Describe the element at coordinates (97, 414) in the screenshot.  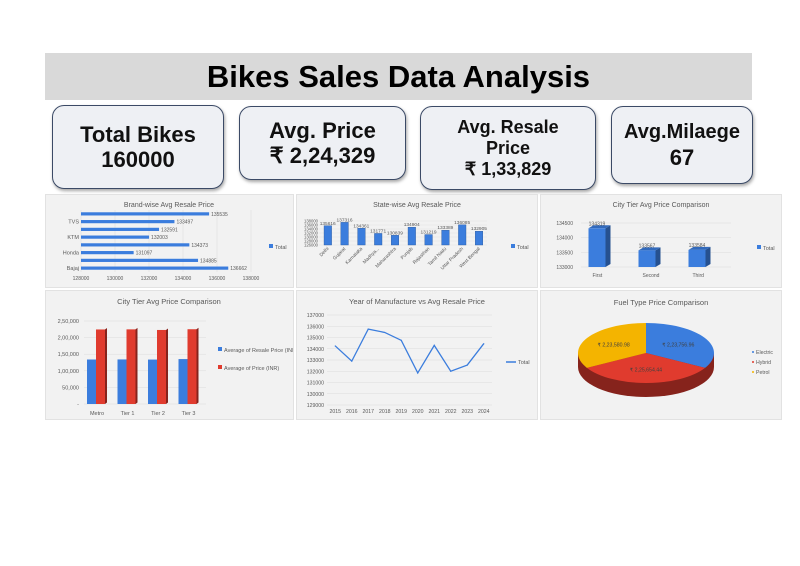
I see `x-tick-label: Metro` at that location.